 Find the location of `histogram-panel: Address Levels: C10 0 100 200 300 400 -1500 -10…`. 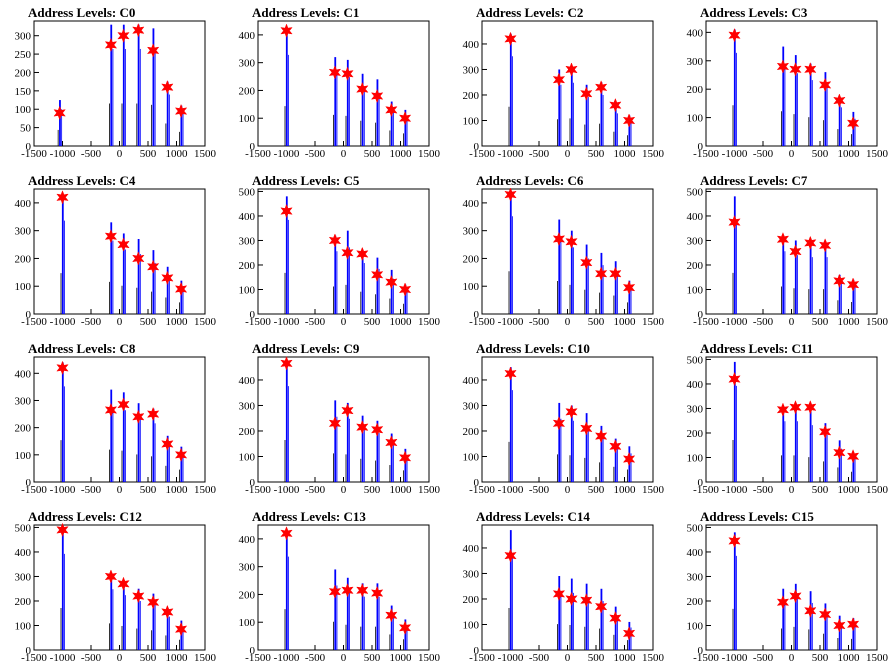

histogram-panel: Address Levels: C10 0 100 200 300 400 -1500 -10… is located at coordinates (560, 420).